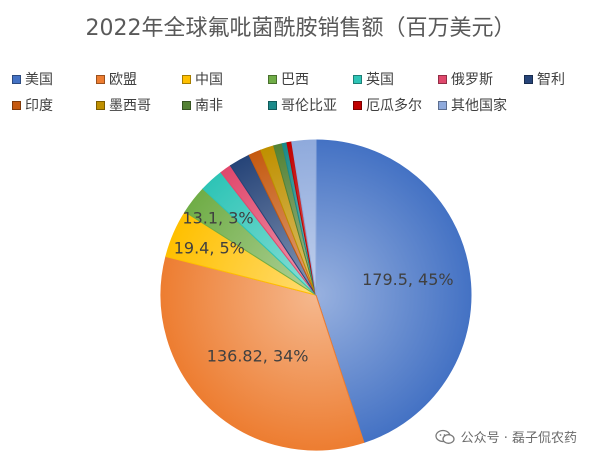 This screenshot has height=456, width=601. I want to click on legend-item: 中国, so click(225, 79).